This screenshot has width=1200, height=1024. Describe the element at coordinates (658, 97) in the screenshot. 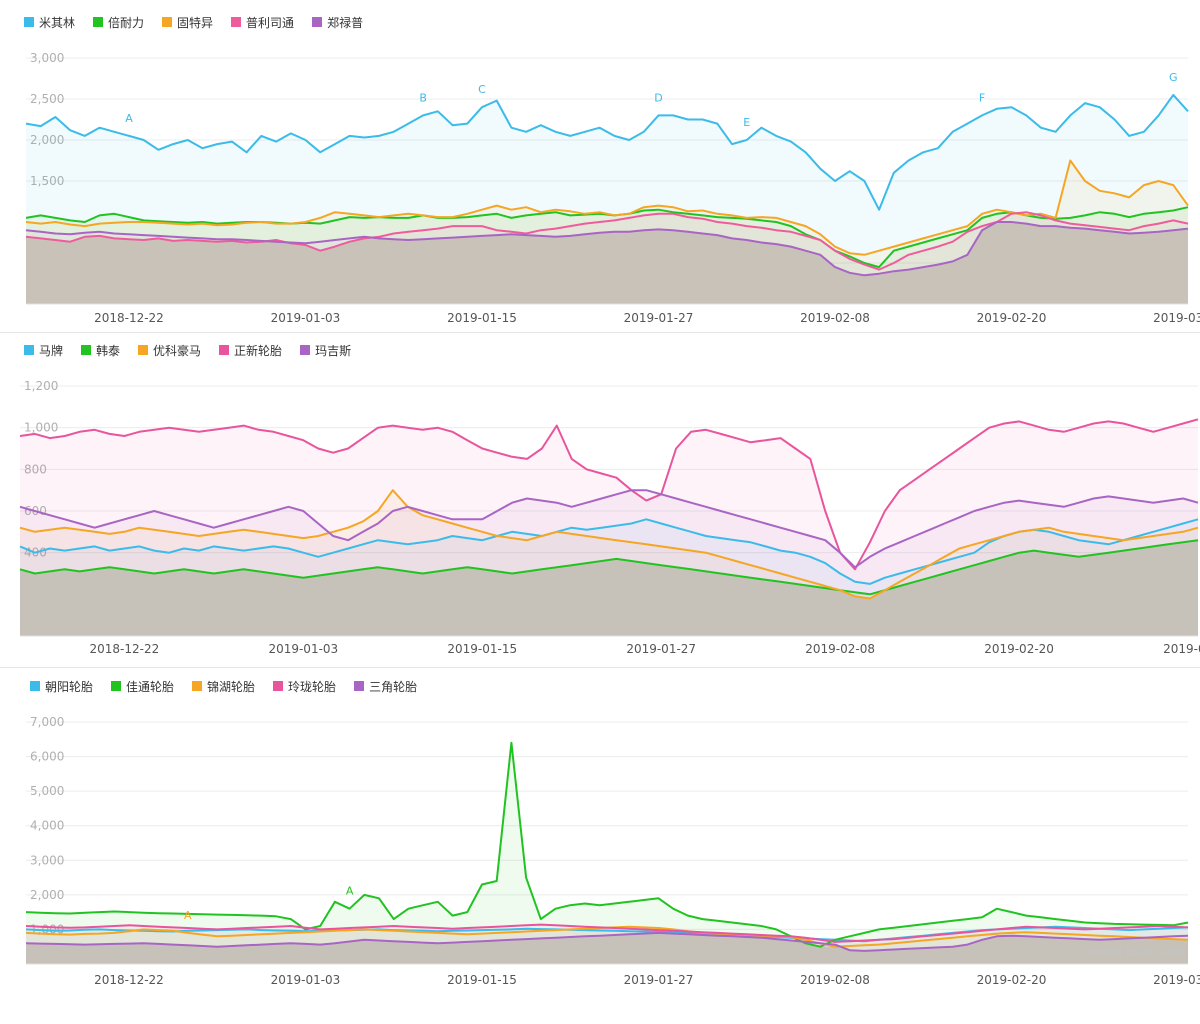

I see `annotation-label: D` at that location.